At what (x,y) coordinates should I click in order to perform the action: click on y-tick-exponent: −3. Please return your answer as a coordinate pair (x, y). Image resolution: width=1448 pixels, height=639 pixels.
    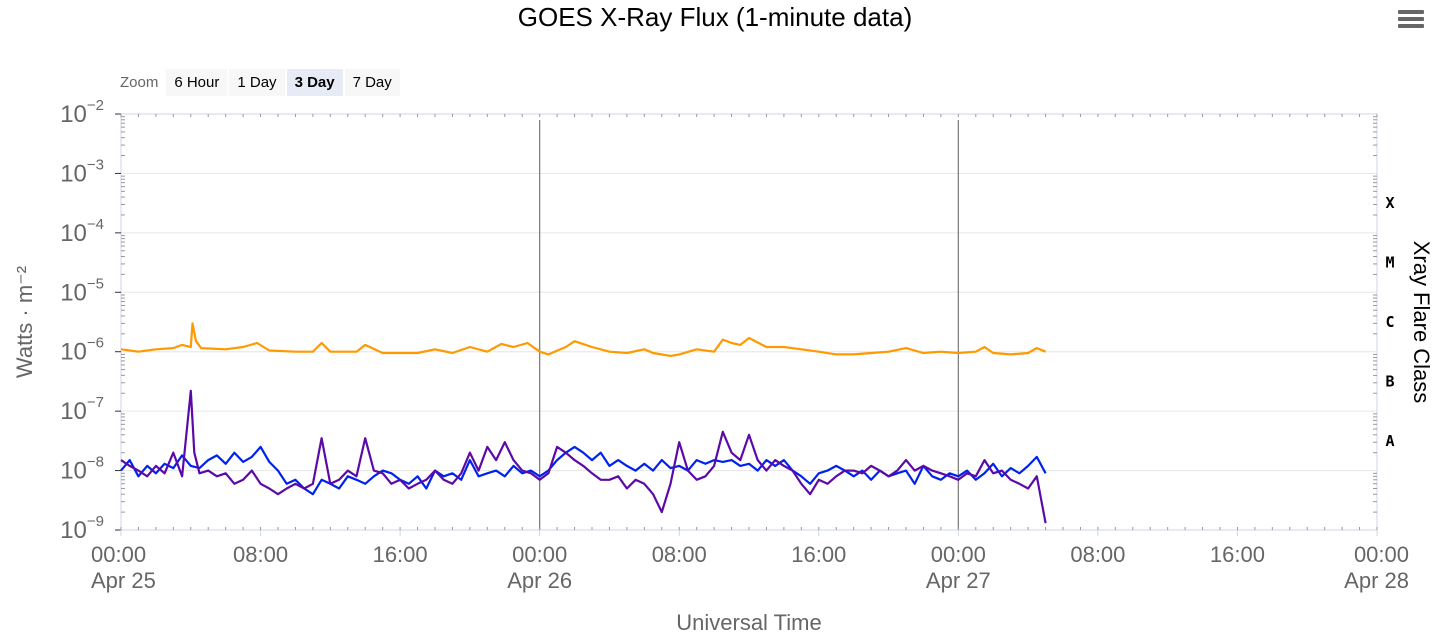
    Looking at the image, I should click on (95, 164).